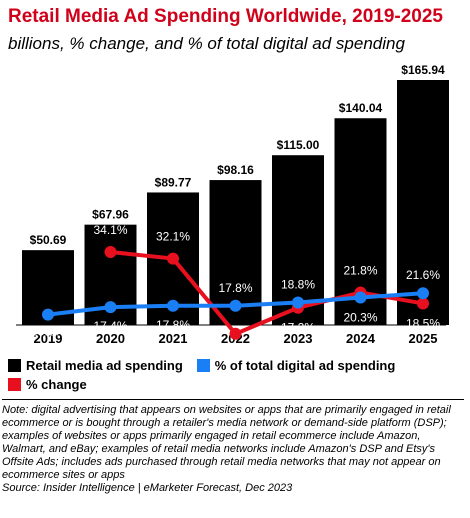 This screenshot has width=470, height=518. I want to click on bar-value-label-2021: $89.77, so click(173, 182).